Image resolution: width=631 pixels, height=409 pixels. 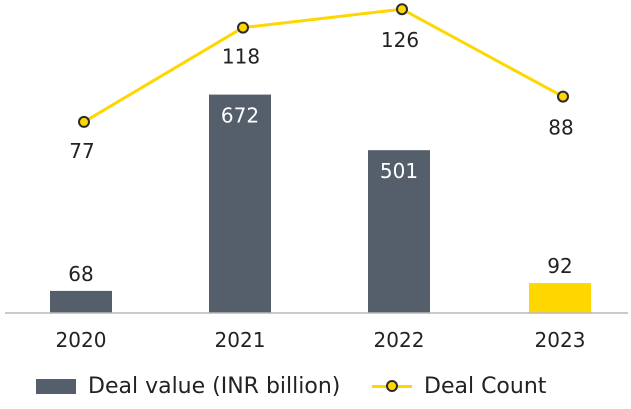 What do you see at coordinates (84, 121) in the screenshot?
I see `deal-count-point-2020` at bounding box center [84, 121].